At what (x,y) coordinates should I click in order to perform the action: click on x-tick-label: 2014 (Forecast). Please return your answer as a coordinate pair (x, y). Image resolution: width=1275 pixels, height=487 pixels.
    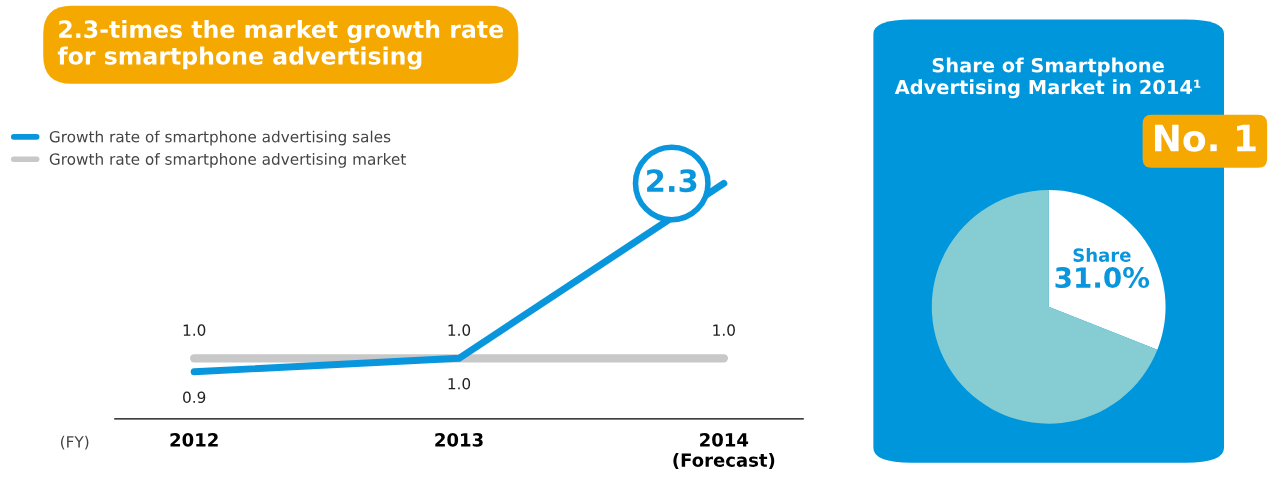
    Looking at the image, I should click on (724, 451).